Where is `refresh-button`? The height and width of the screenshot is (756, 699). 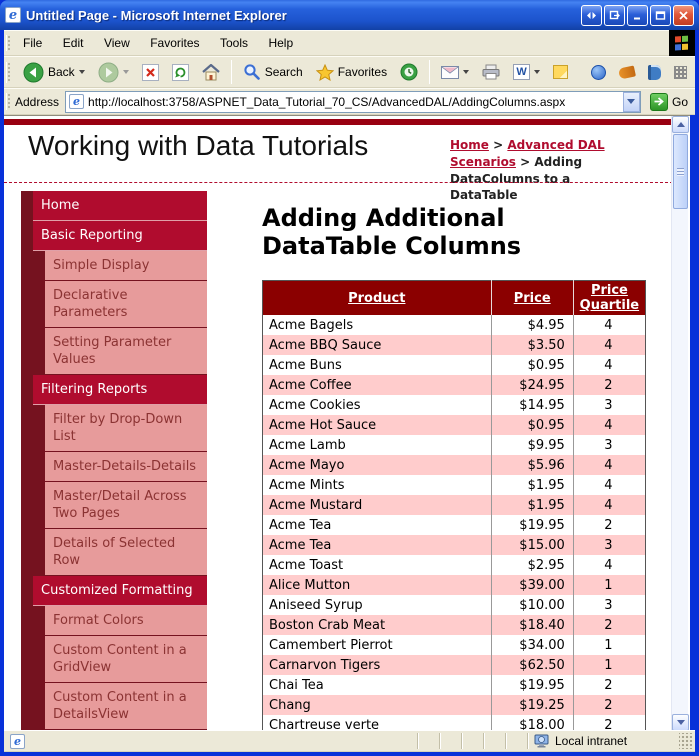
refresh-button is located at coordinates (180, 72).